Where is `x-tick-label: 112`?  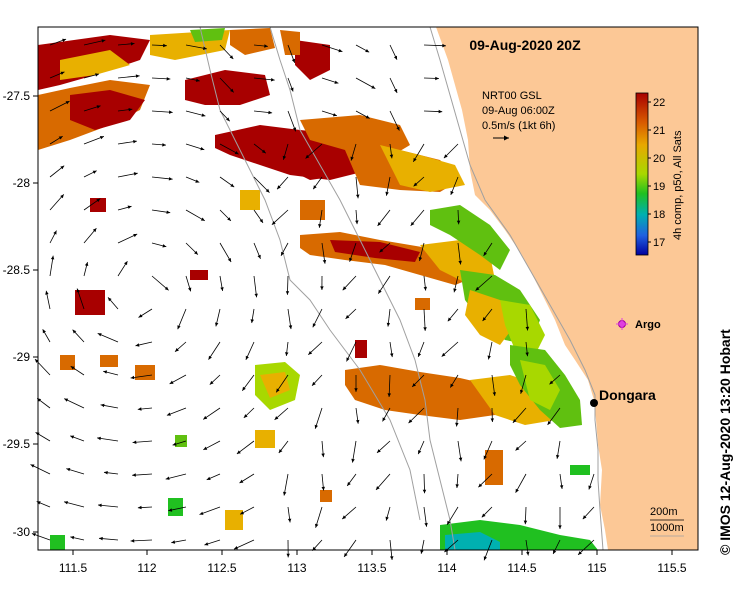 x-tick-label: 112 is located at coordinates (146, 568).